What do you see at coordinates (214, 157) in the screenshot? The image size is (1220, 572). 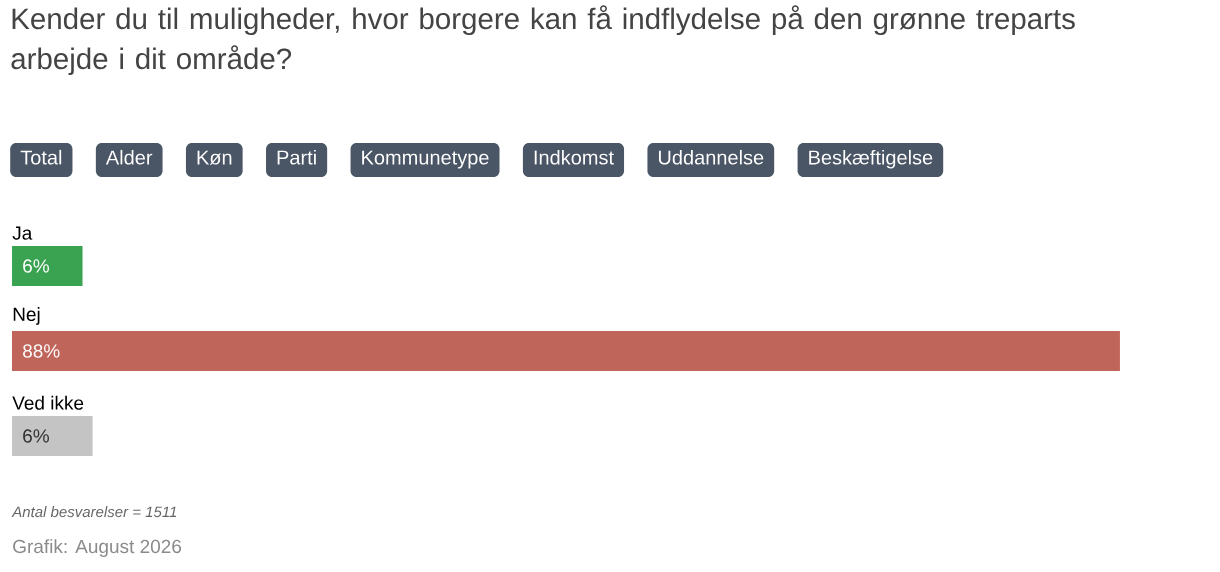 I see `text: Køn` at bounding box center [214, 157].